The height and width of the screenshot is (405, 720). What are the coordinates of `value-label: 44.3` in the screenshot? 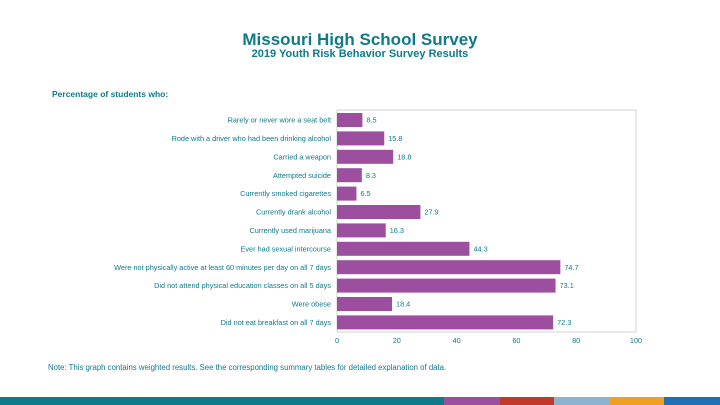 It's located at (480, 248).